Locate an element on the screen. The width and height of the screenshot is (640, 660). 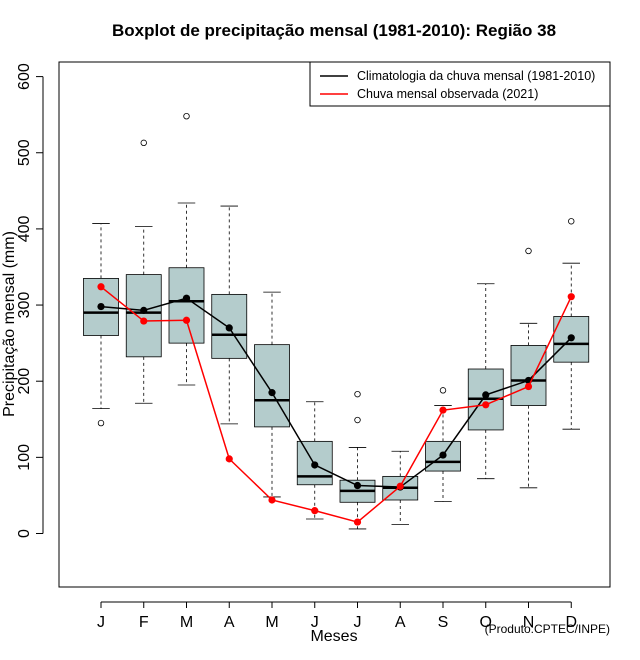
y-axis: 0 100 200 300 400 500 600 is located at coordinates (30, 300).